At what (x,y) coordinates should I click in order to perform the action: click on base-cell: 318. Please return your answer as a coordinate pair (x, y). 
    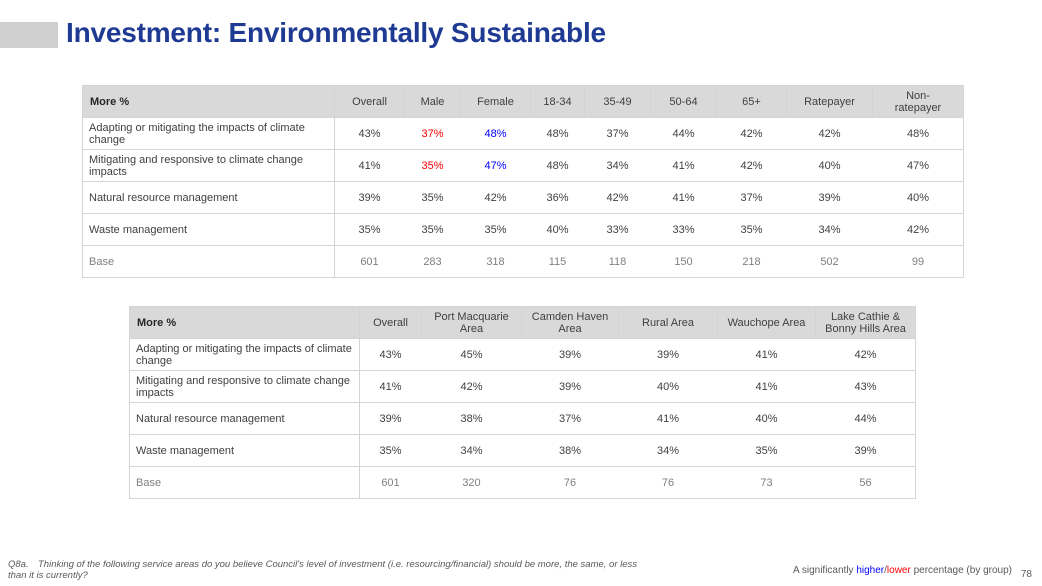
    Looking at the image, I should click on (495, 261).